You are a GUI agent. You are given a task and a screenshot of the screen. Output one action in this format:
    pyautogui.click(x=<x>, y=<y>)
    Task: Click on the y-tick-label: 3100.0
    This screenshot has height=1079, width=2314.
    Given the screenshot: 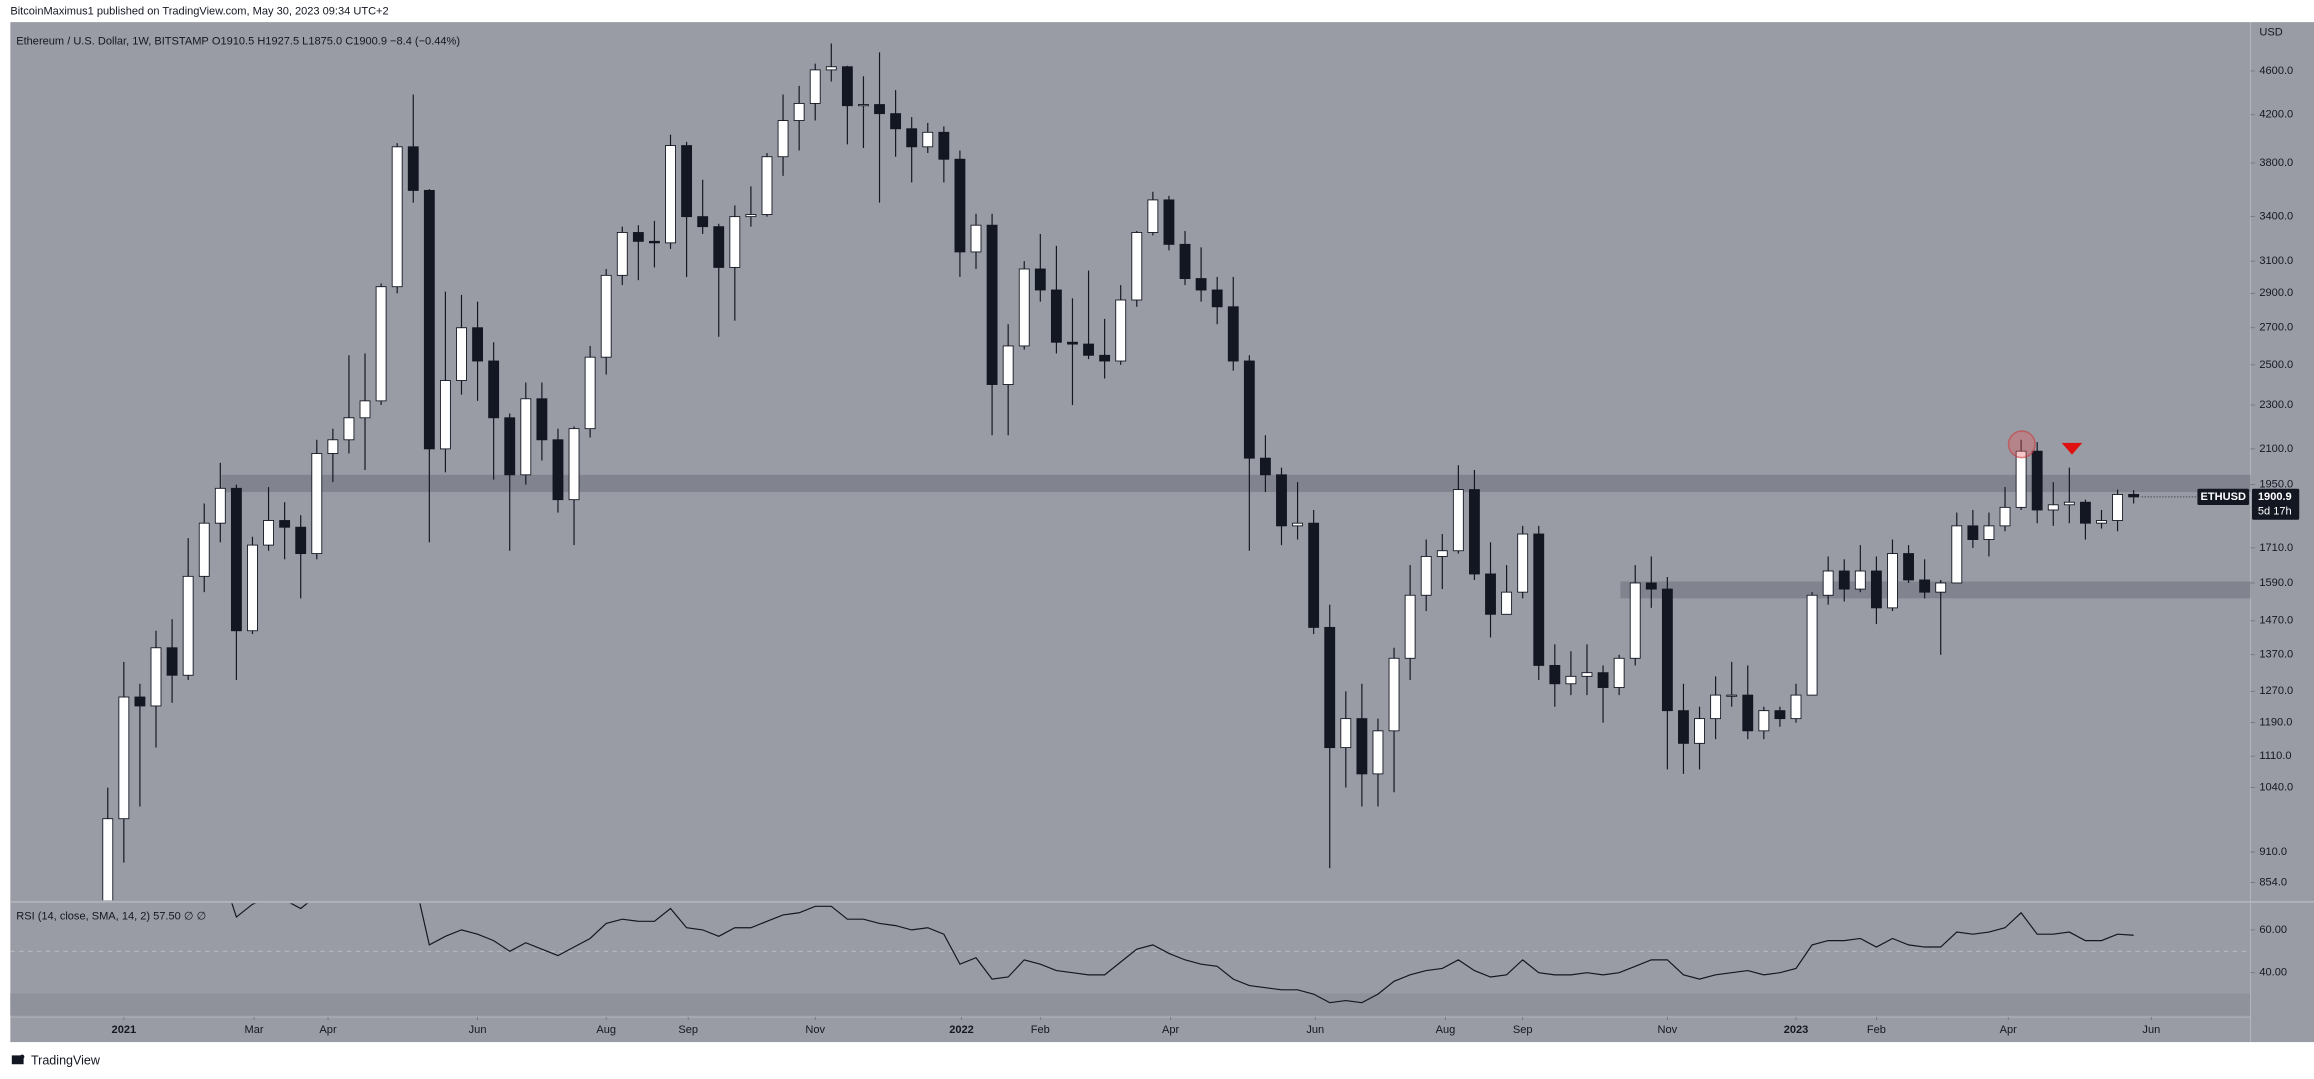 What is the action you would take?
    pyautogui.click(x=2276, y=261)
    